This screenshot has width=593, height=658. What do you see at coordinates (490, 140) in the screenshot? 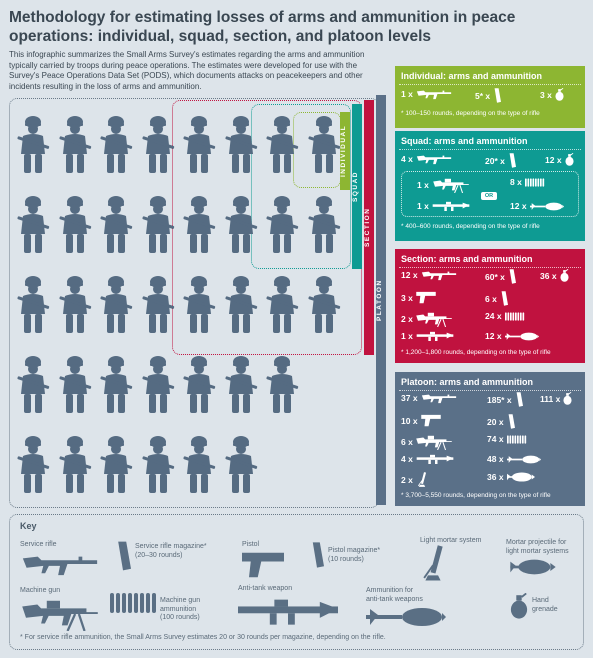
I see `squad-panel-title: Squad: arms and ammunition` at bounding box center [490, 140].